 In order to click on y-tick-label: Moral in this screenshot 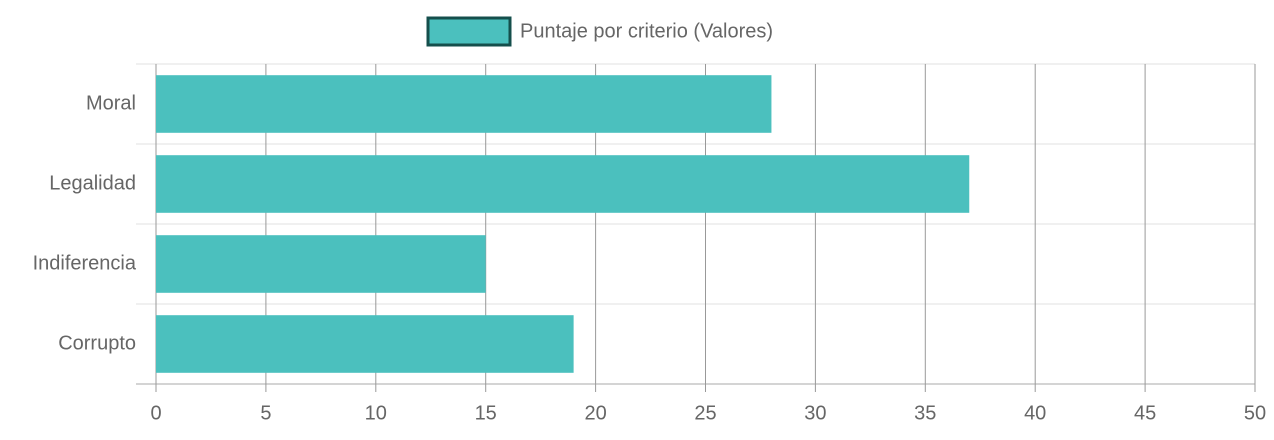, I will do `click(111, 103)`.